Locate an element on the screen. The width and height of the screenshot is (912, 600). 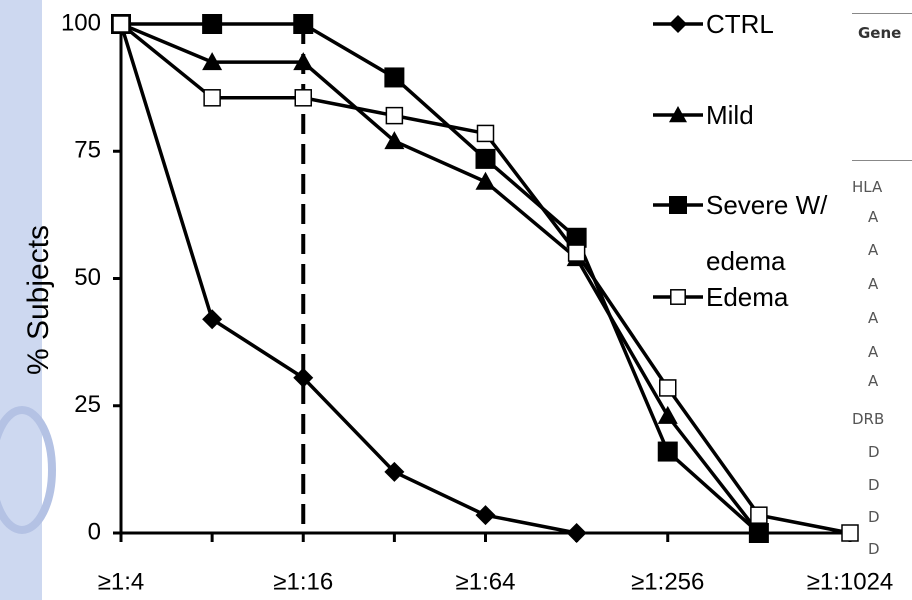
legend-label: Mild is located at coordinates (730, 115).